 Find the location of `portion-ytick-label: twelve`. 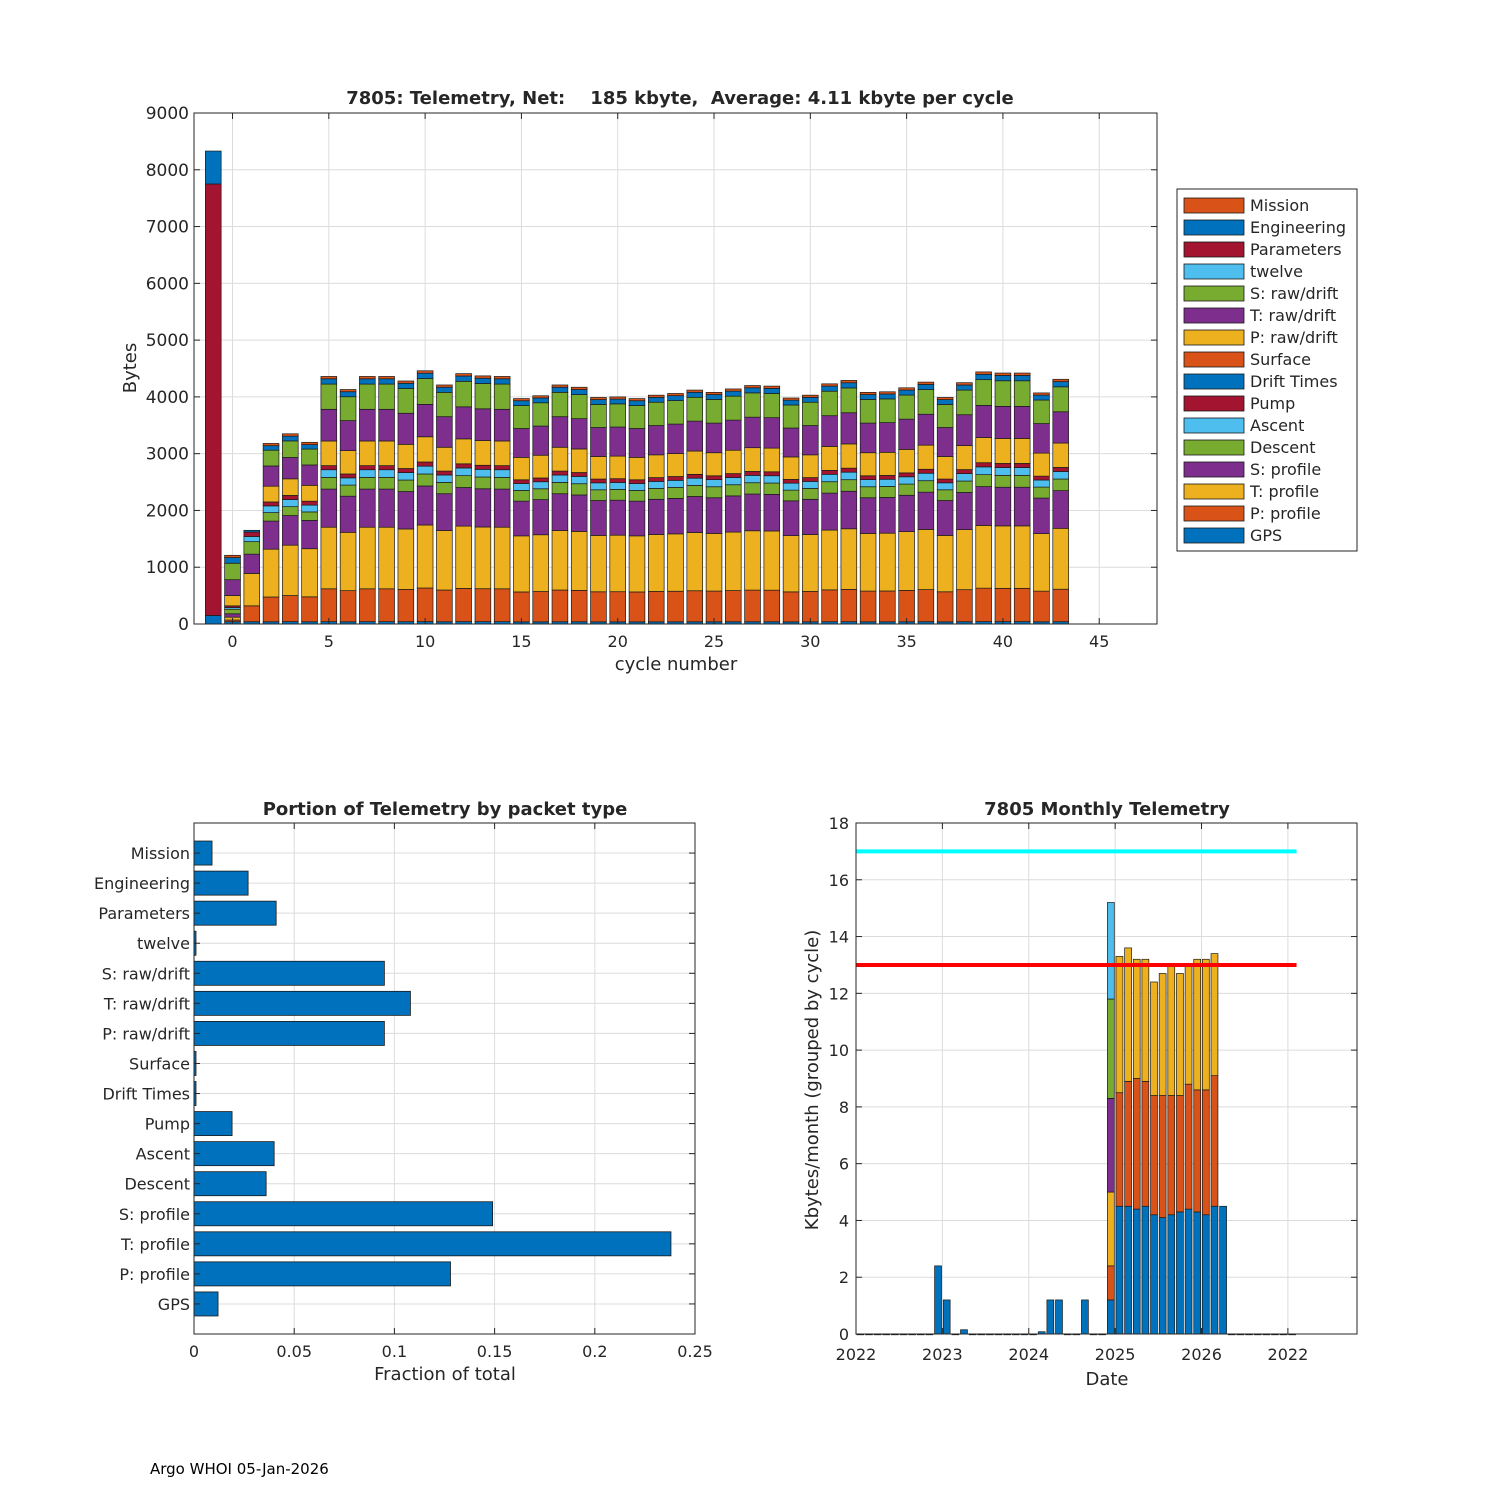

portion-ytick-label: twelve is located at coordinates (163, 943).